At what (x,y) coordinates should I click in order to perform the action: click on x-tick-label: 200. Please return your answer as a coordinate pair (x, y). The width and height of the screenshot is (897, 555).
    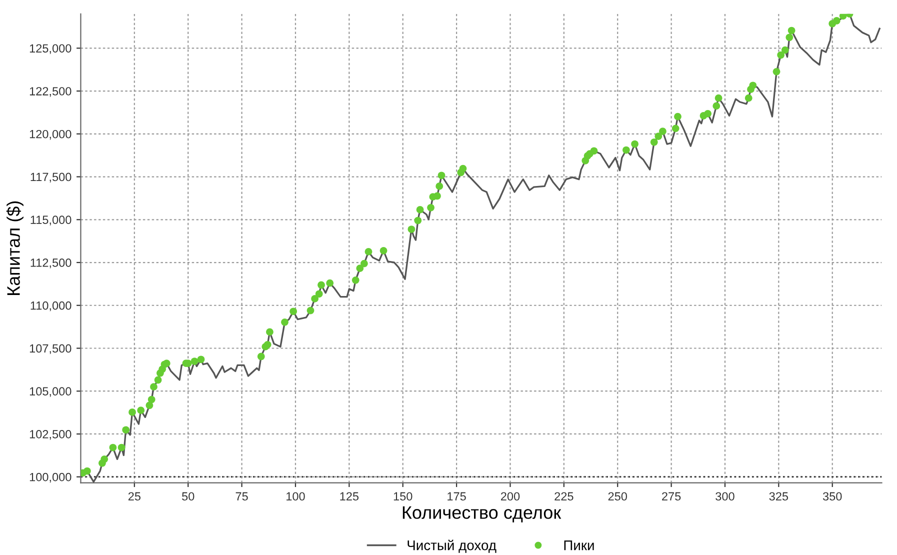
    Looking at the image, I should click on (510, 496).